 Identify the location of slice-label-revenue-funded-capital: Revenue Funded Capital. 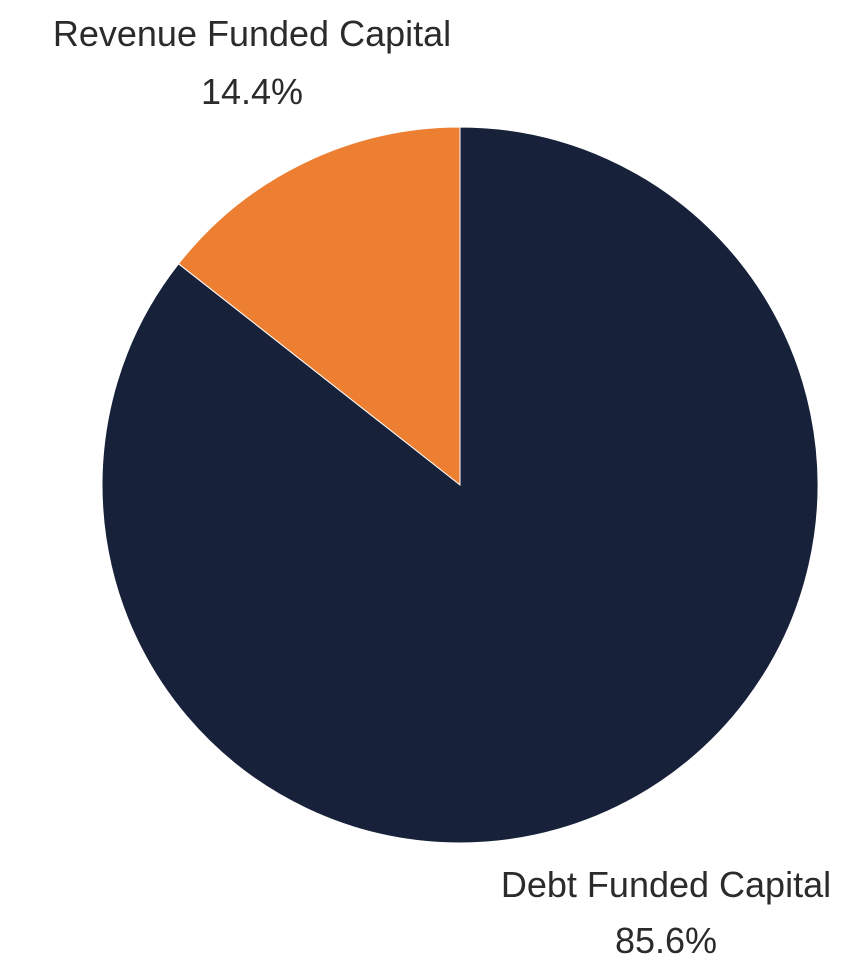
(252, 33).